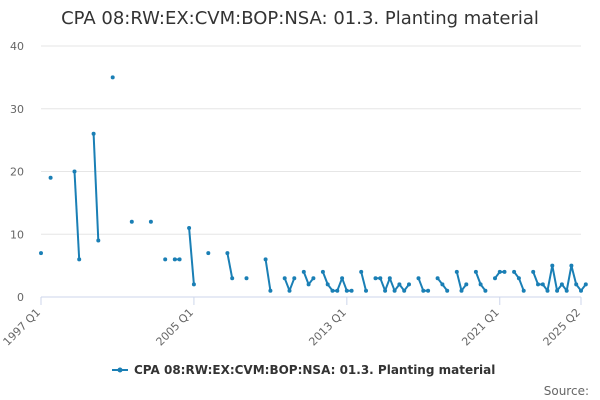 This screenshot has width=600, height=400. What do you see at coordinates (327, 327) in the screenshot?
I see `x-tick-label: 2013 Q1` at bounding box center [327, 327].